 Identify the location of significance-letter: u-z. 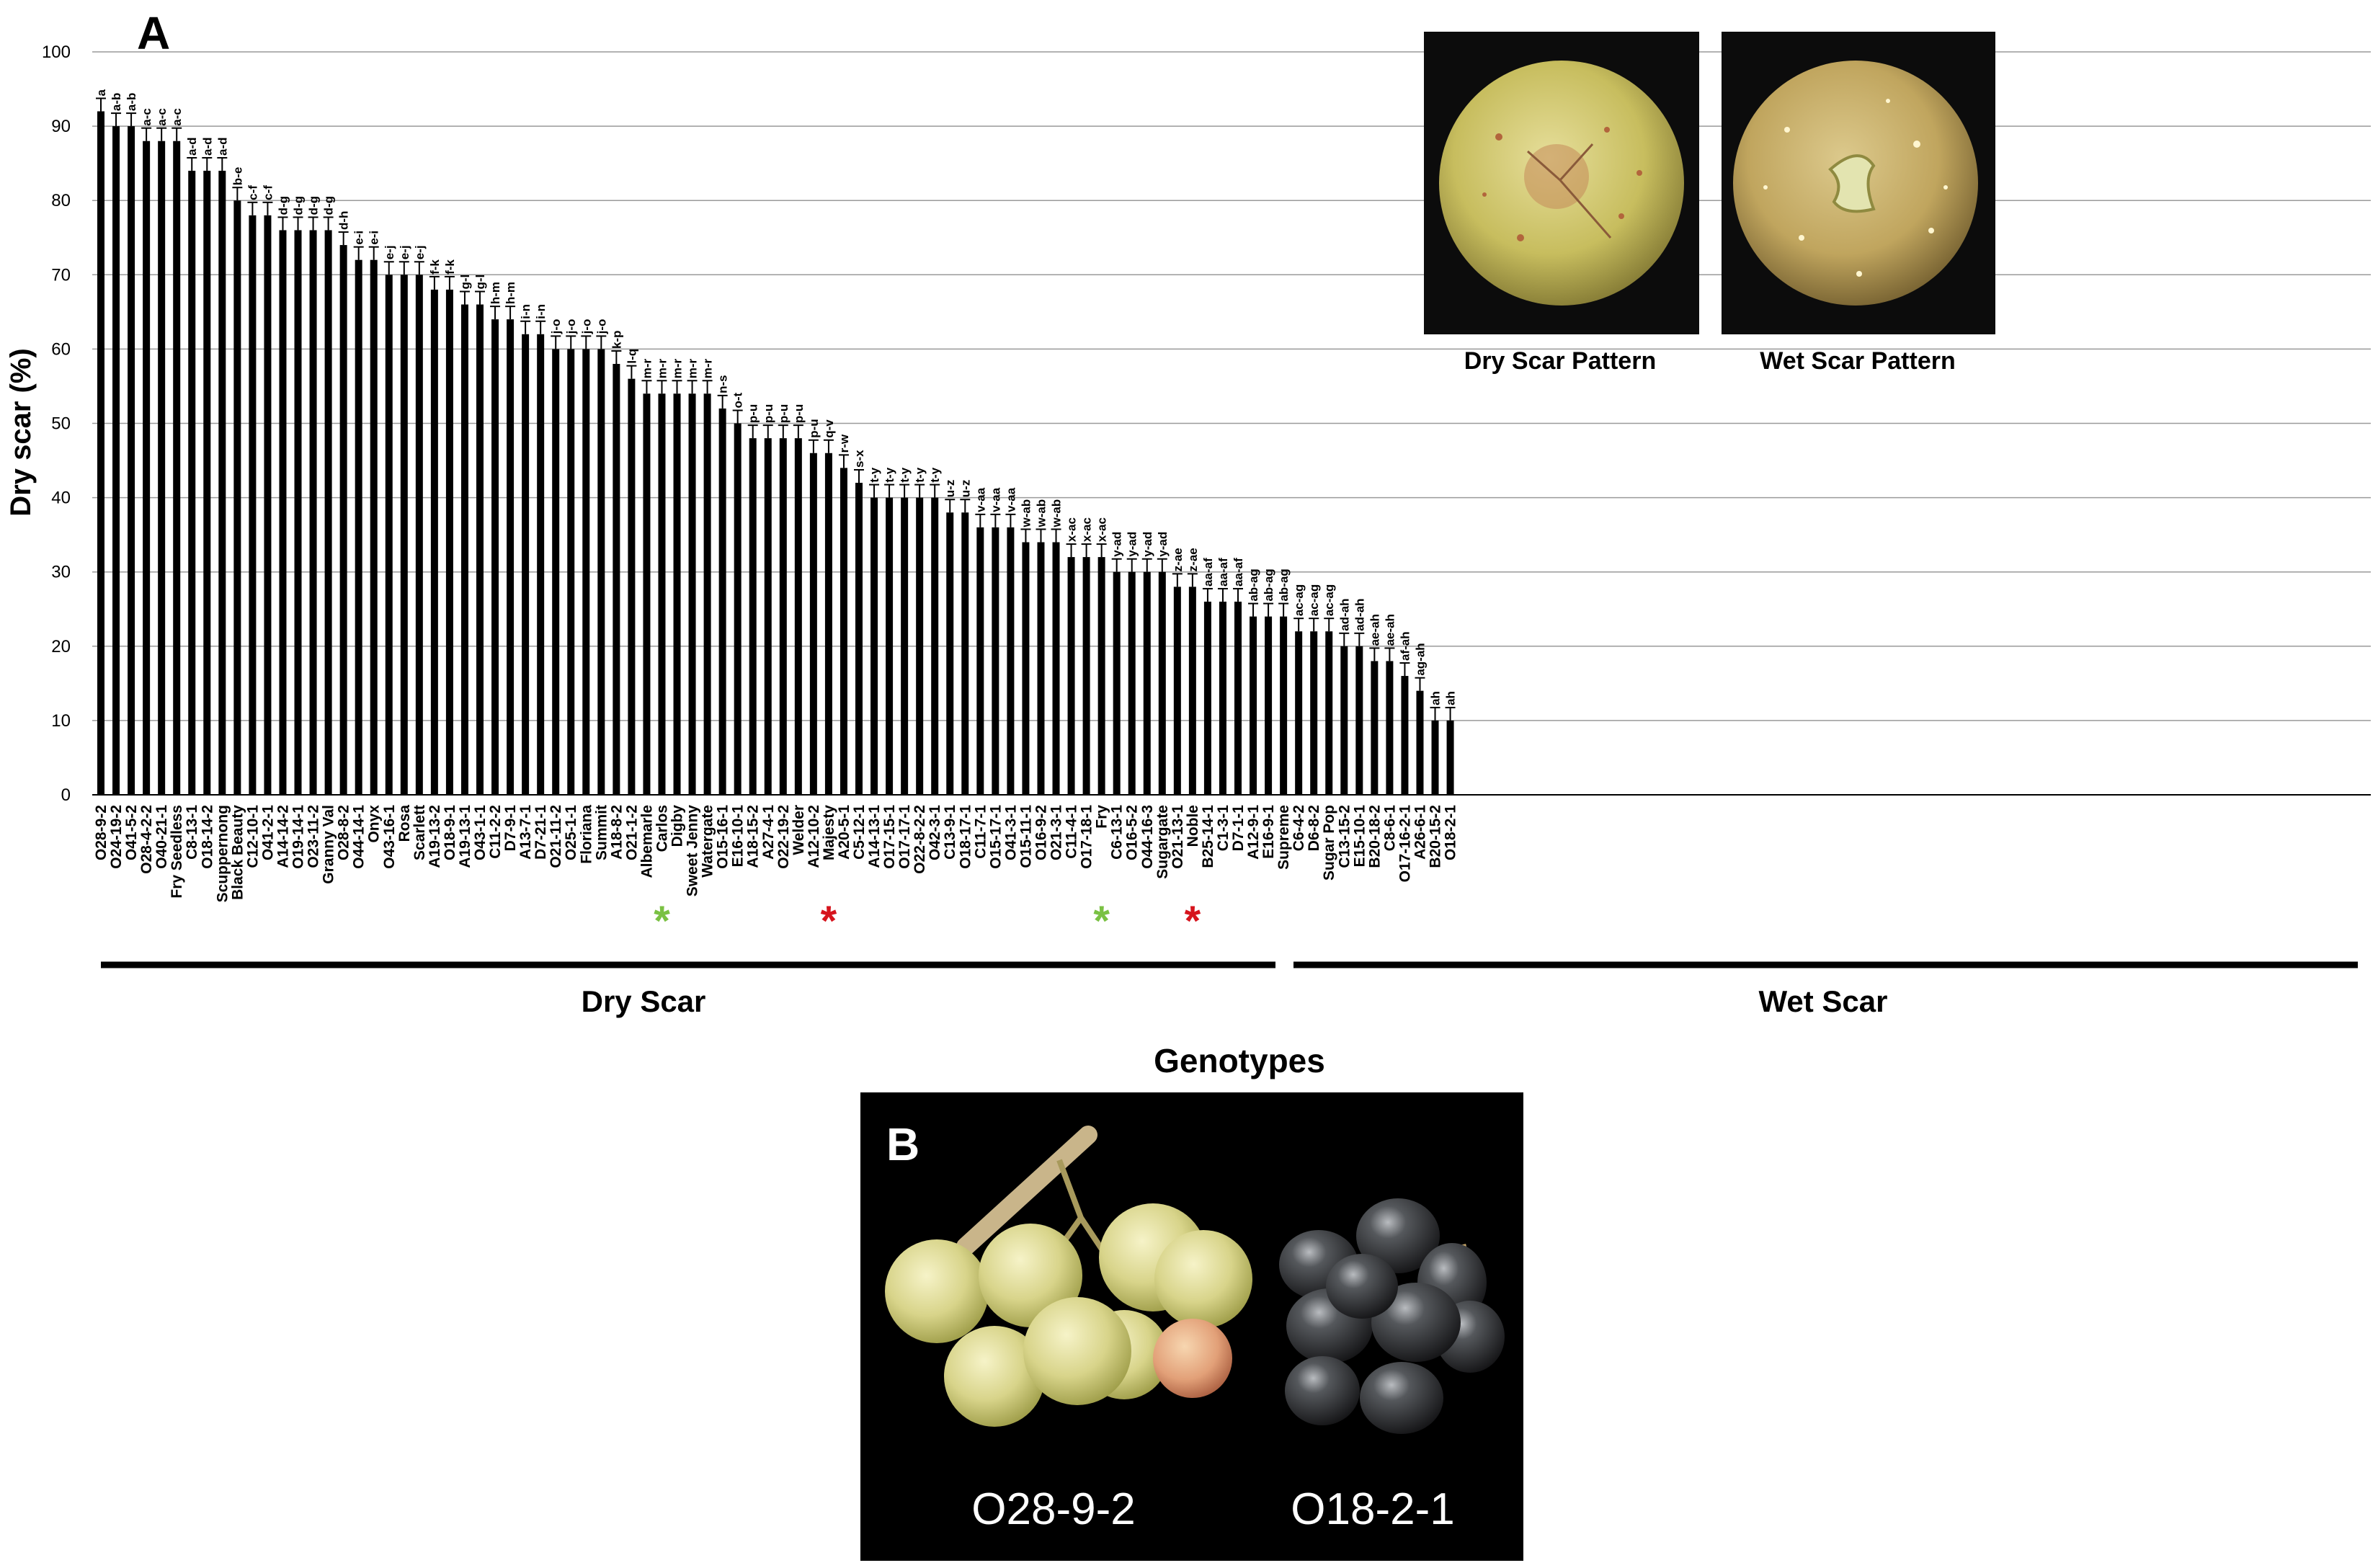
(965, 489).